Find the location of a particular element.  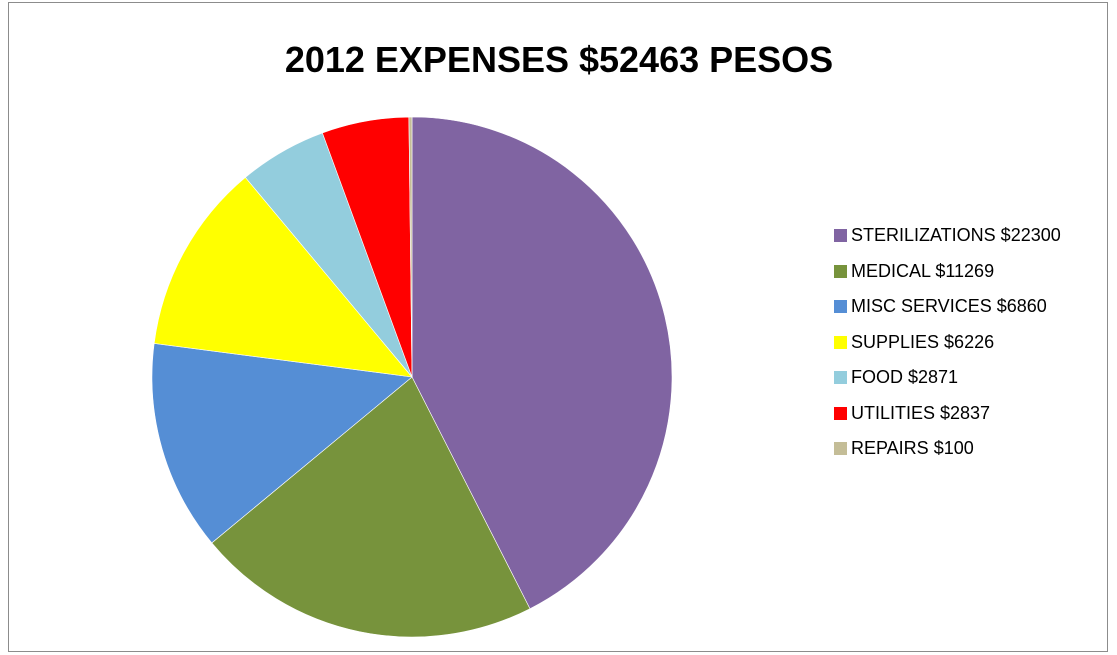

legend-item: MEDICAL $11269 is located at coordinates (969, 279).